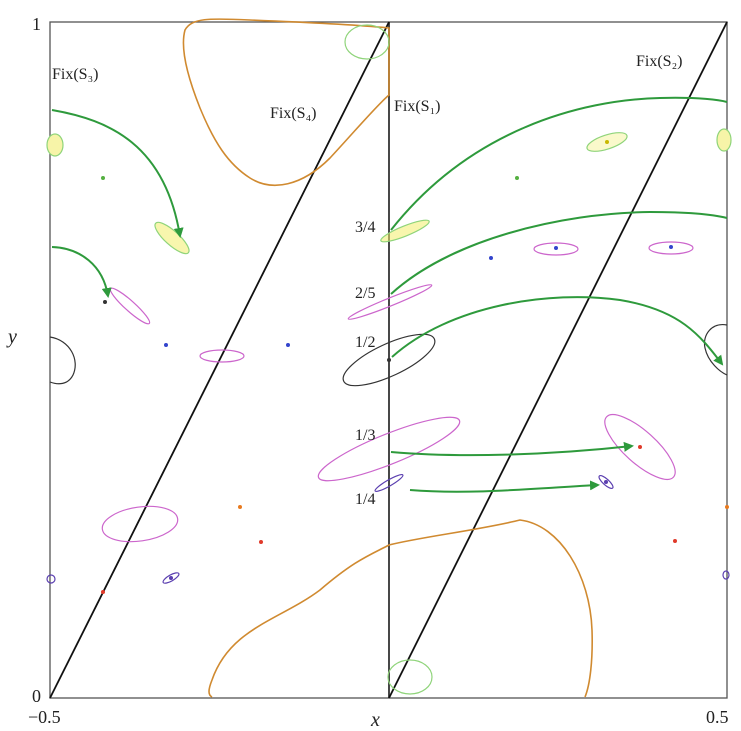  I want to click on green-island-right-edge, so click(724, 140).